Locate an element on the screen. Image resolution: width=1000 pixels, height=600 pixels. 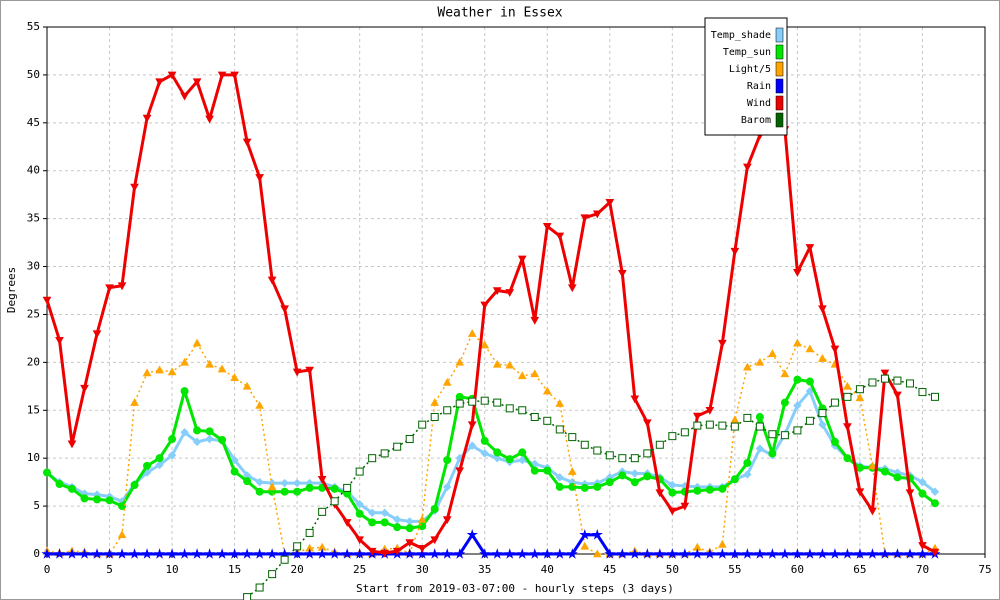
x-tick-label: 45 is located at coordinates (609, 569).